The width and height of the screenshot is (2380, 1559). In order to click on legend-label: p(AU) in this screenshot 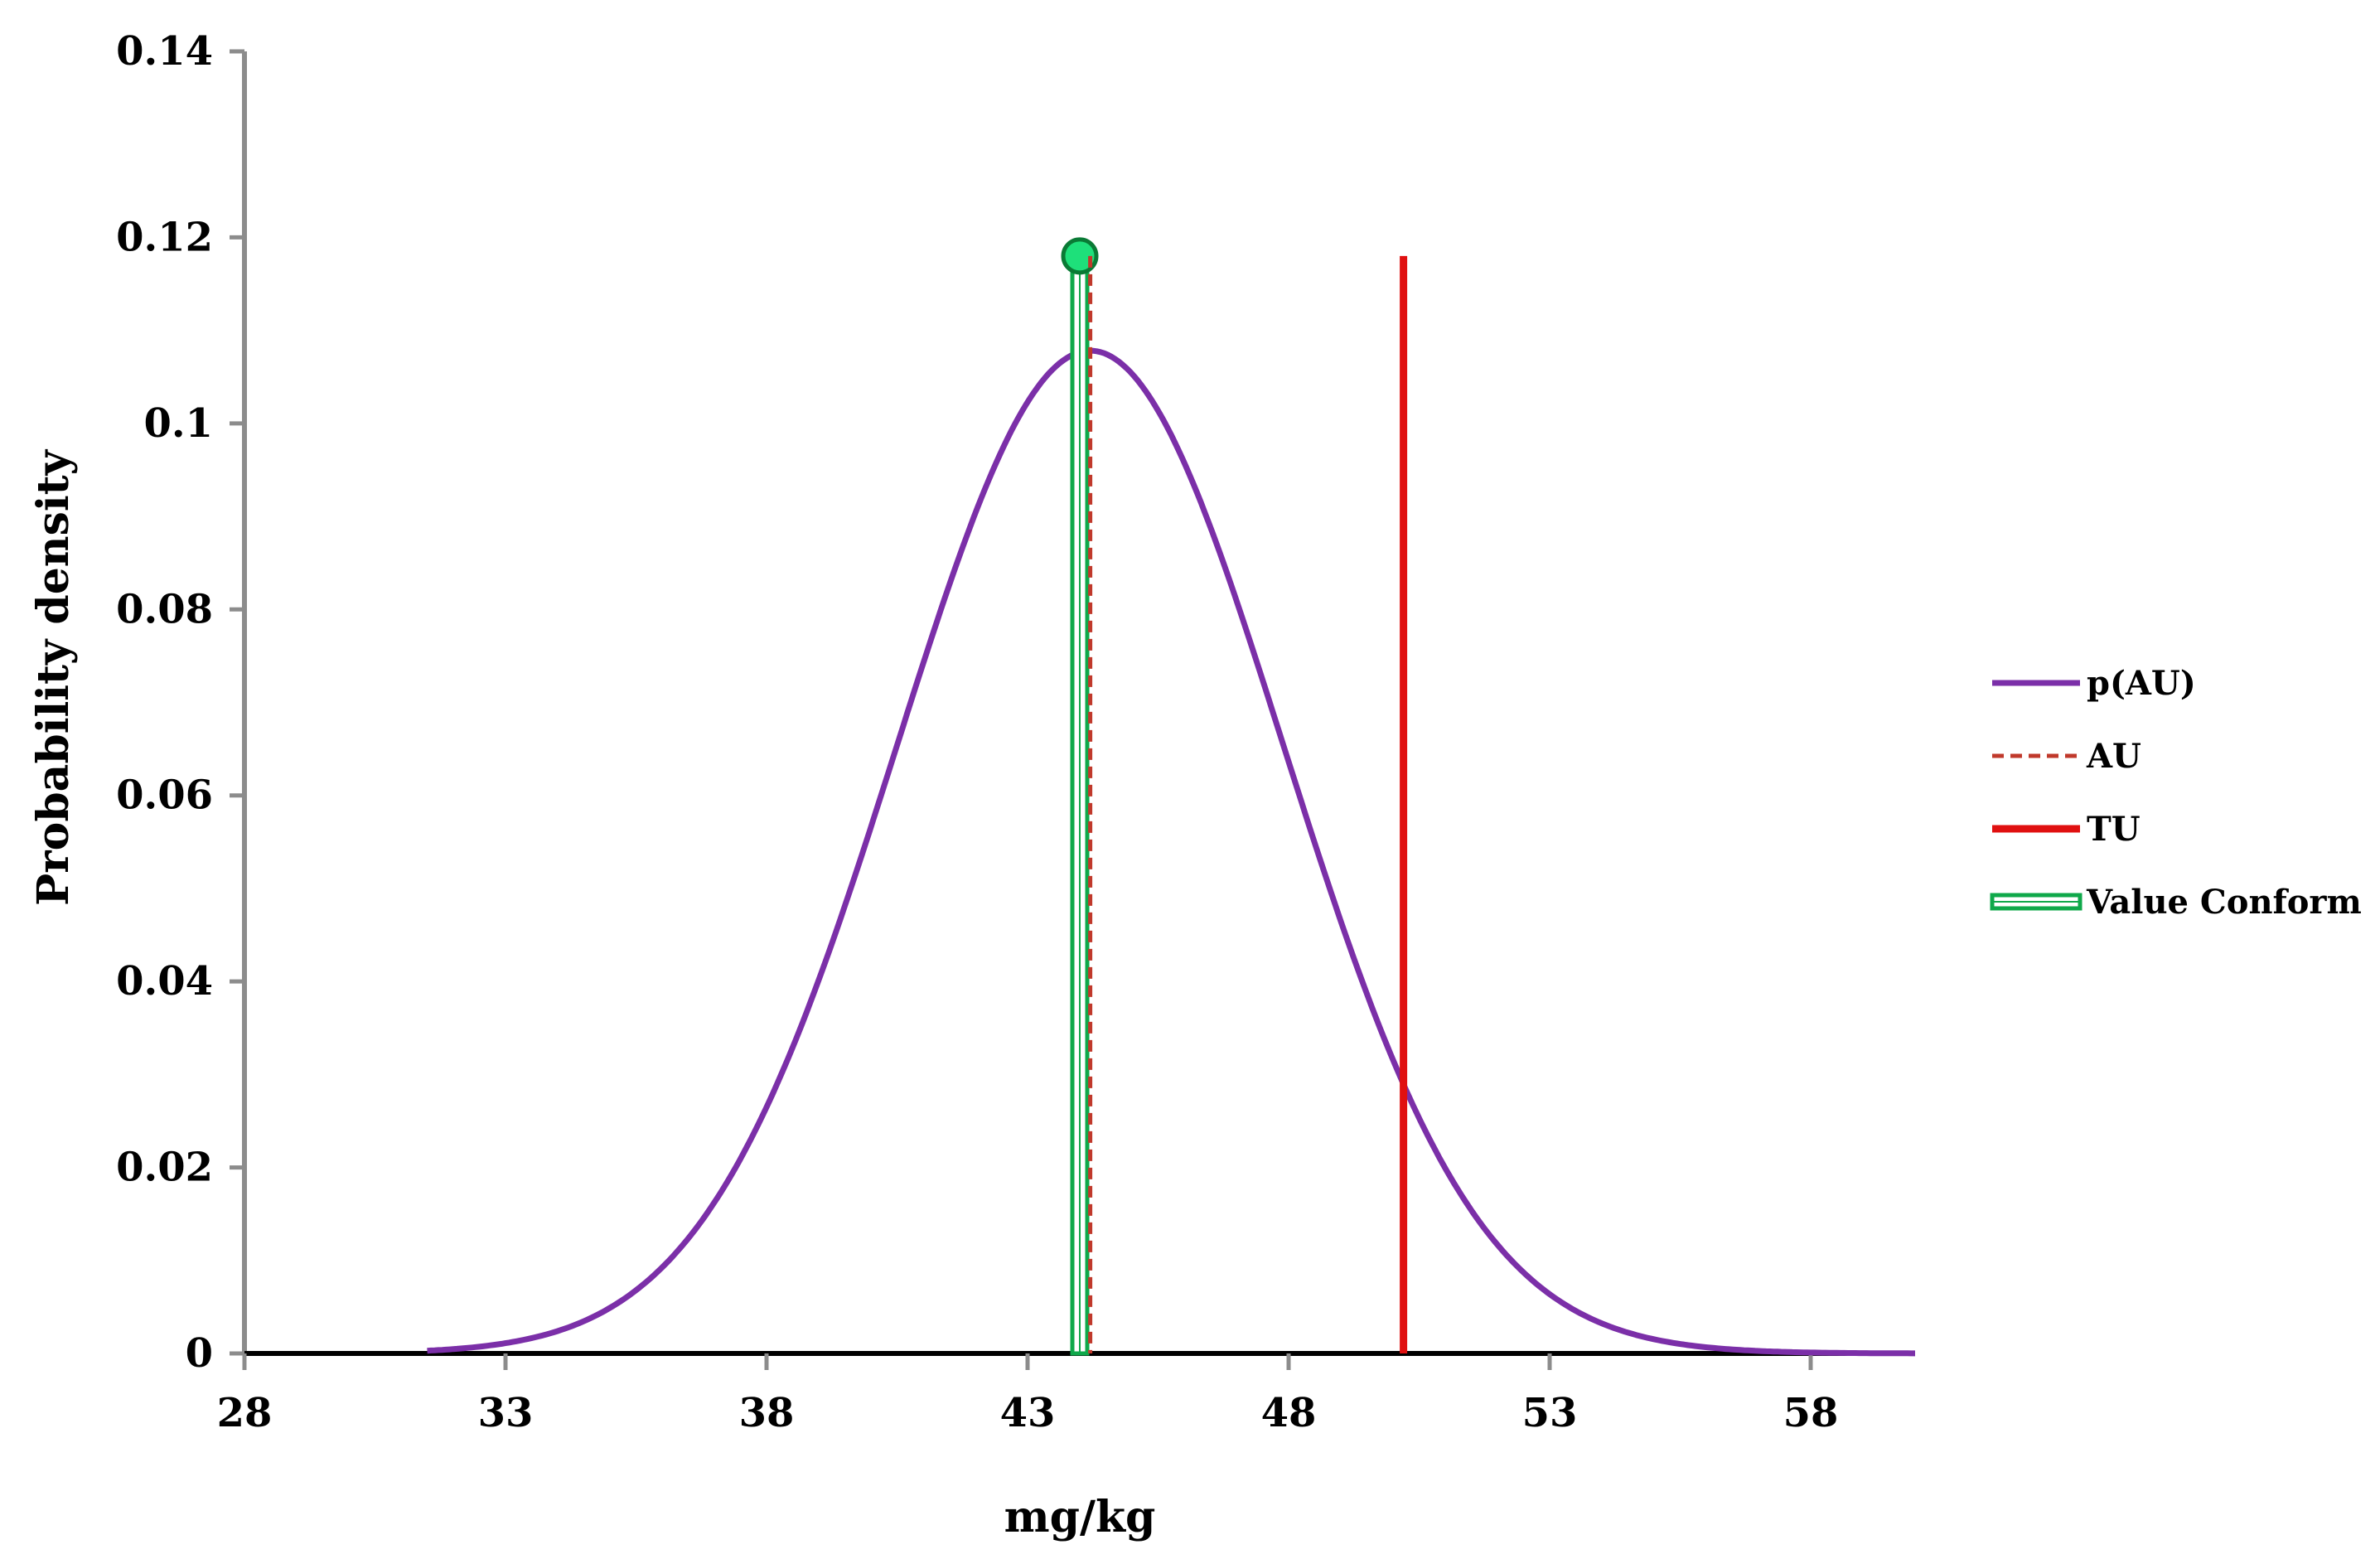, I will do `click(2141, 683)`.